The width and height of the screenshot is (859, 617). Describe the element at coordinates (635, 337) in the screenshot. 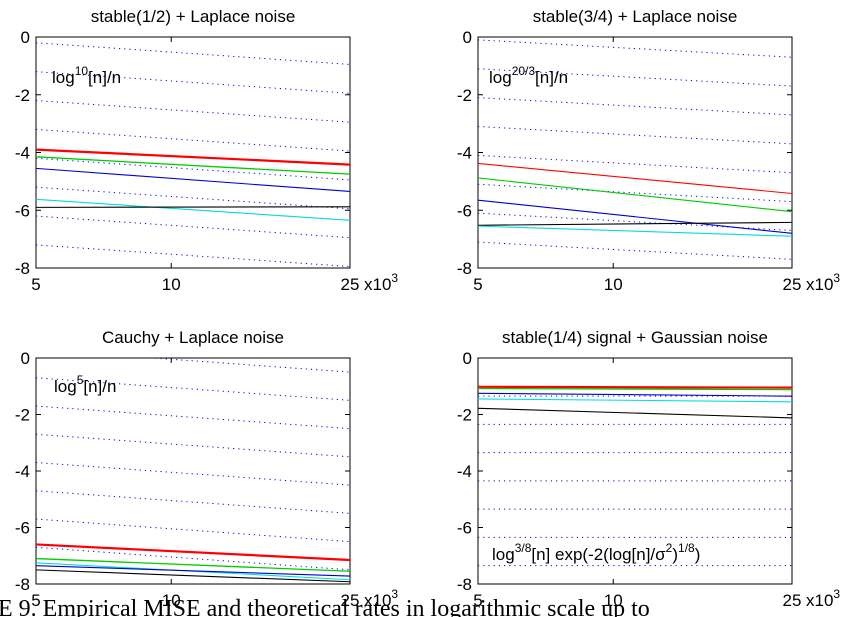

I see `chart-title: stable(1/4) signal + Gaussian noise` at that location.